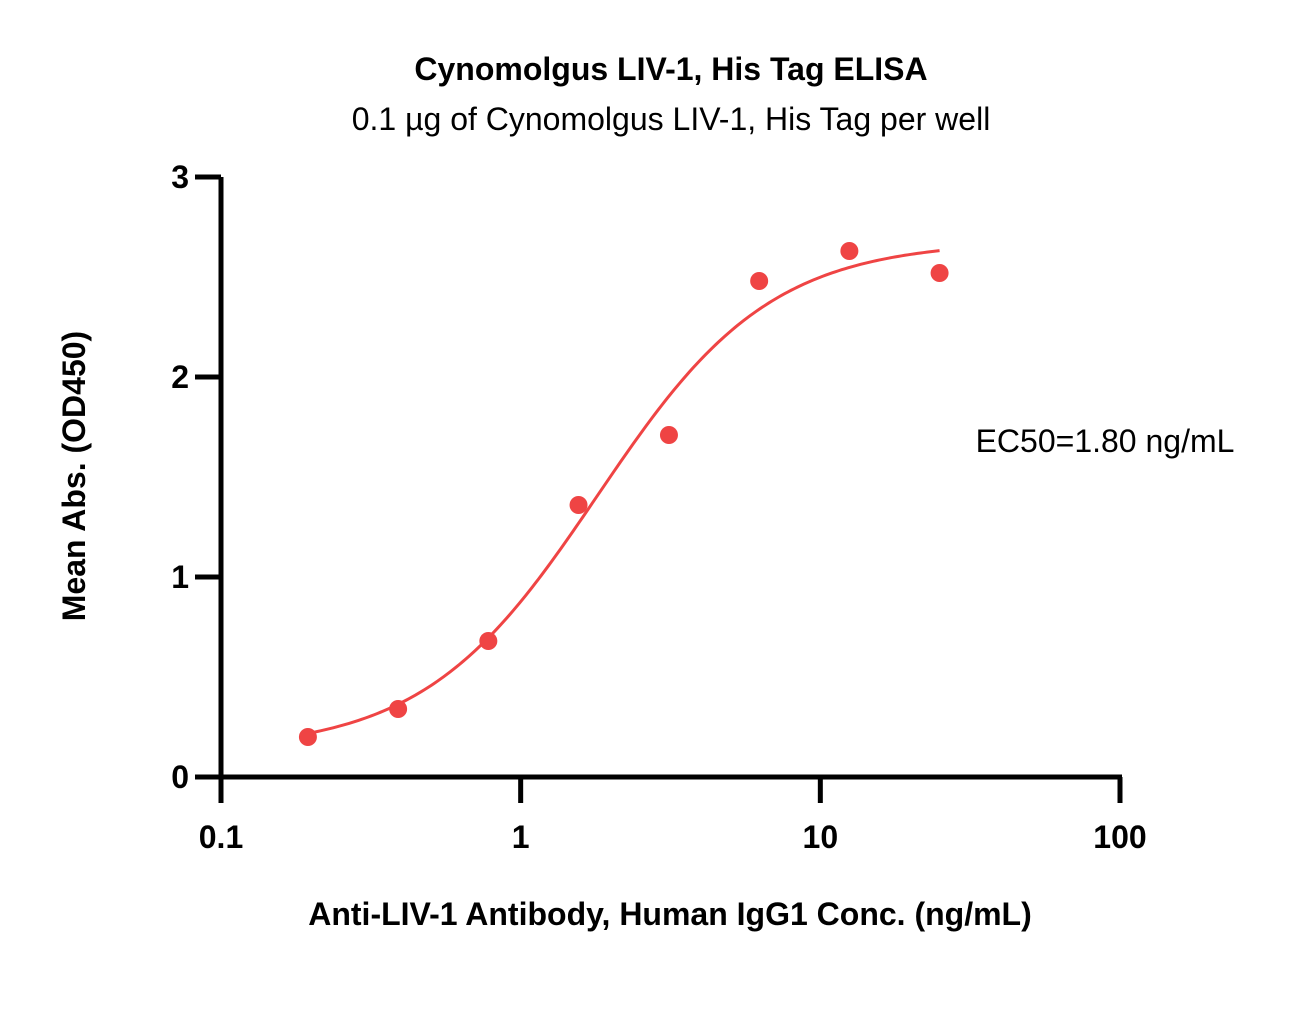 This screenshot has height=1032, width=1297. I want to click on y-tick-label: 2, so click(180, 377).